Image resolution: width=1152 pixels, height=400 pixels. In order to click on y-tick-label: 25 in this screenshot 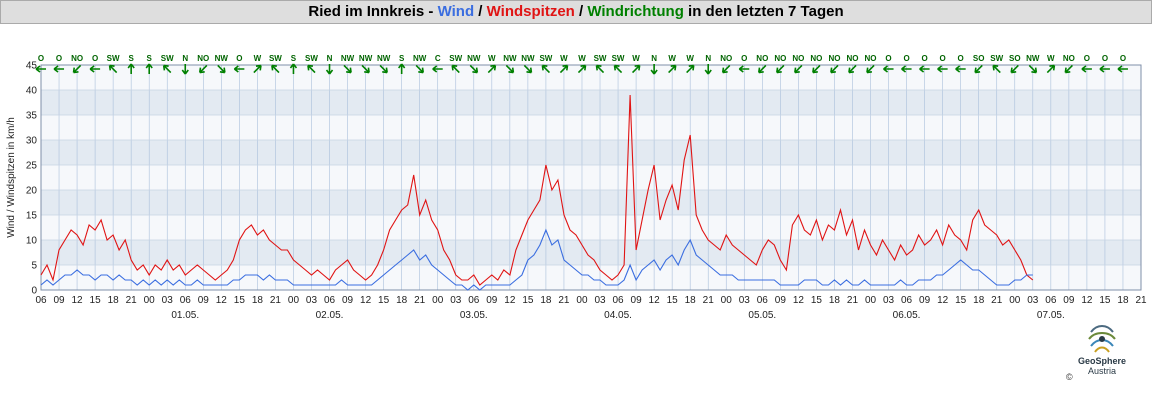, I will do `click(32, 166)`.